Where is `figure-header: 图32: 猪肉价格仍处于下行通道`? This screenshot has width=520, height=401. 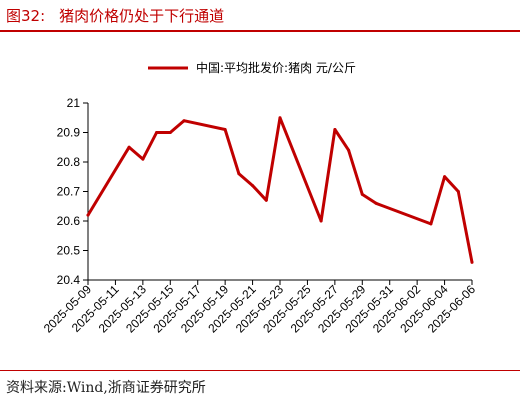
figure-header: 图32: 猪肉价格仍处于下行通道 is located at coordinates (260, 15).